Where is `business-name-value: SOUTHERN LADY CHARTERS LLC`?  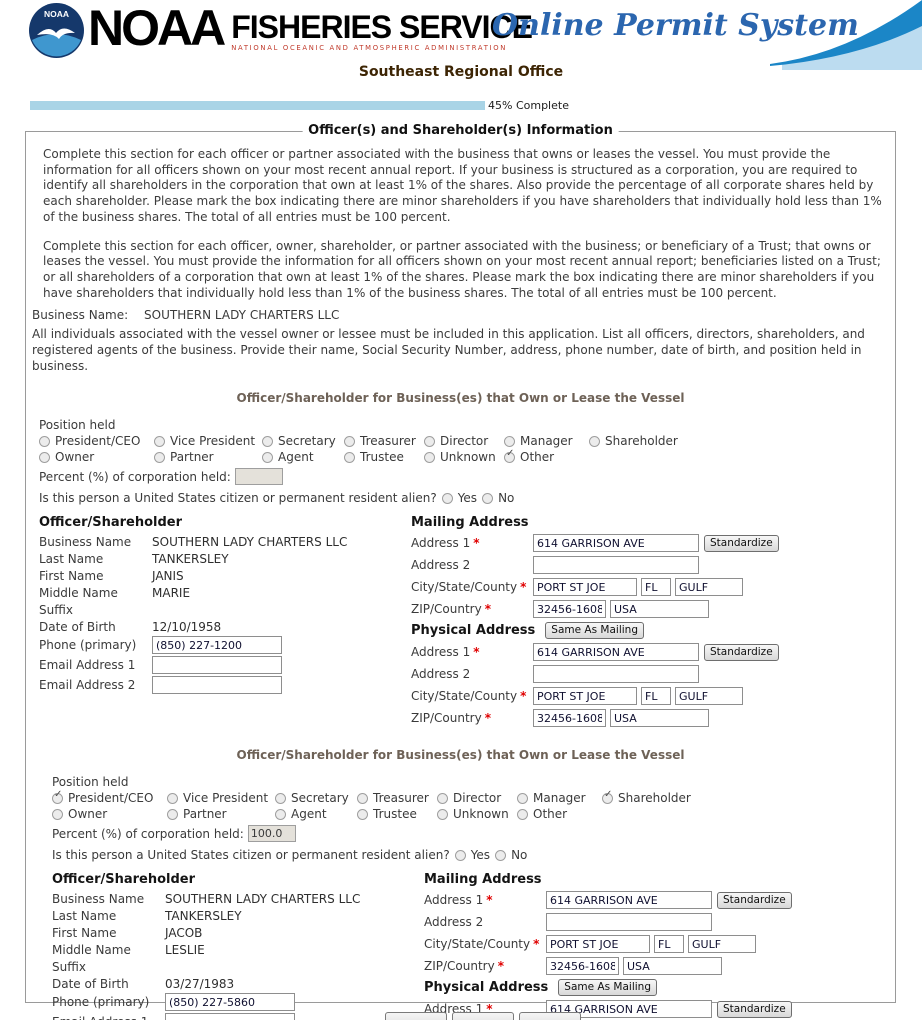 business-name-value: SOUTHERN LADY CHARTERS LLC is located at coordinates (242, 315).